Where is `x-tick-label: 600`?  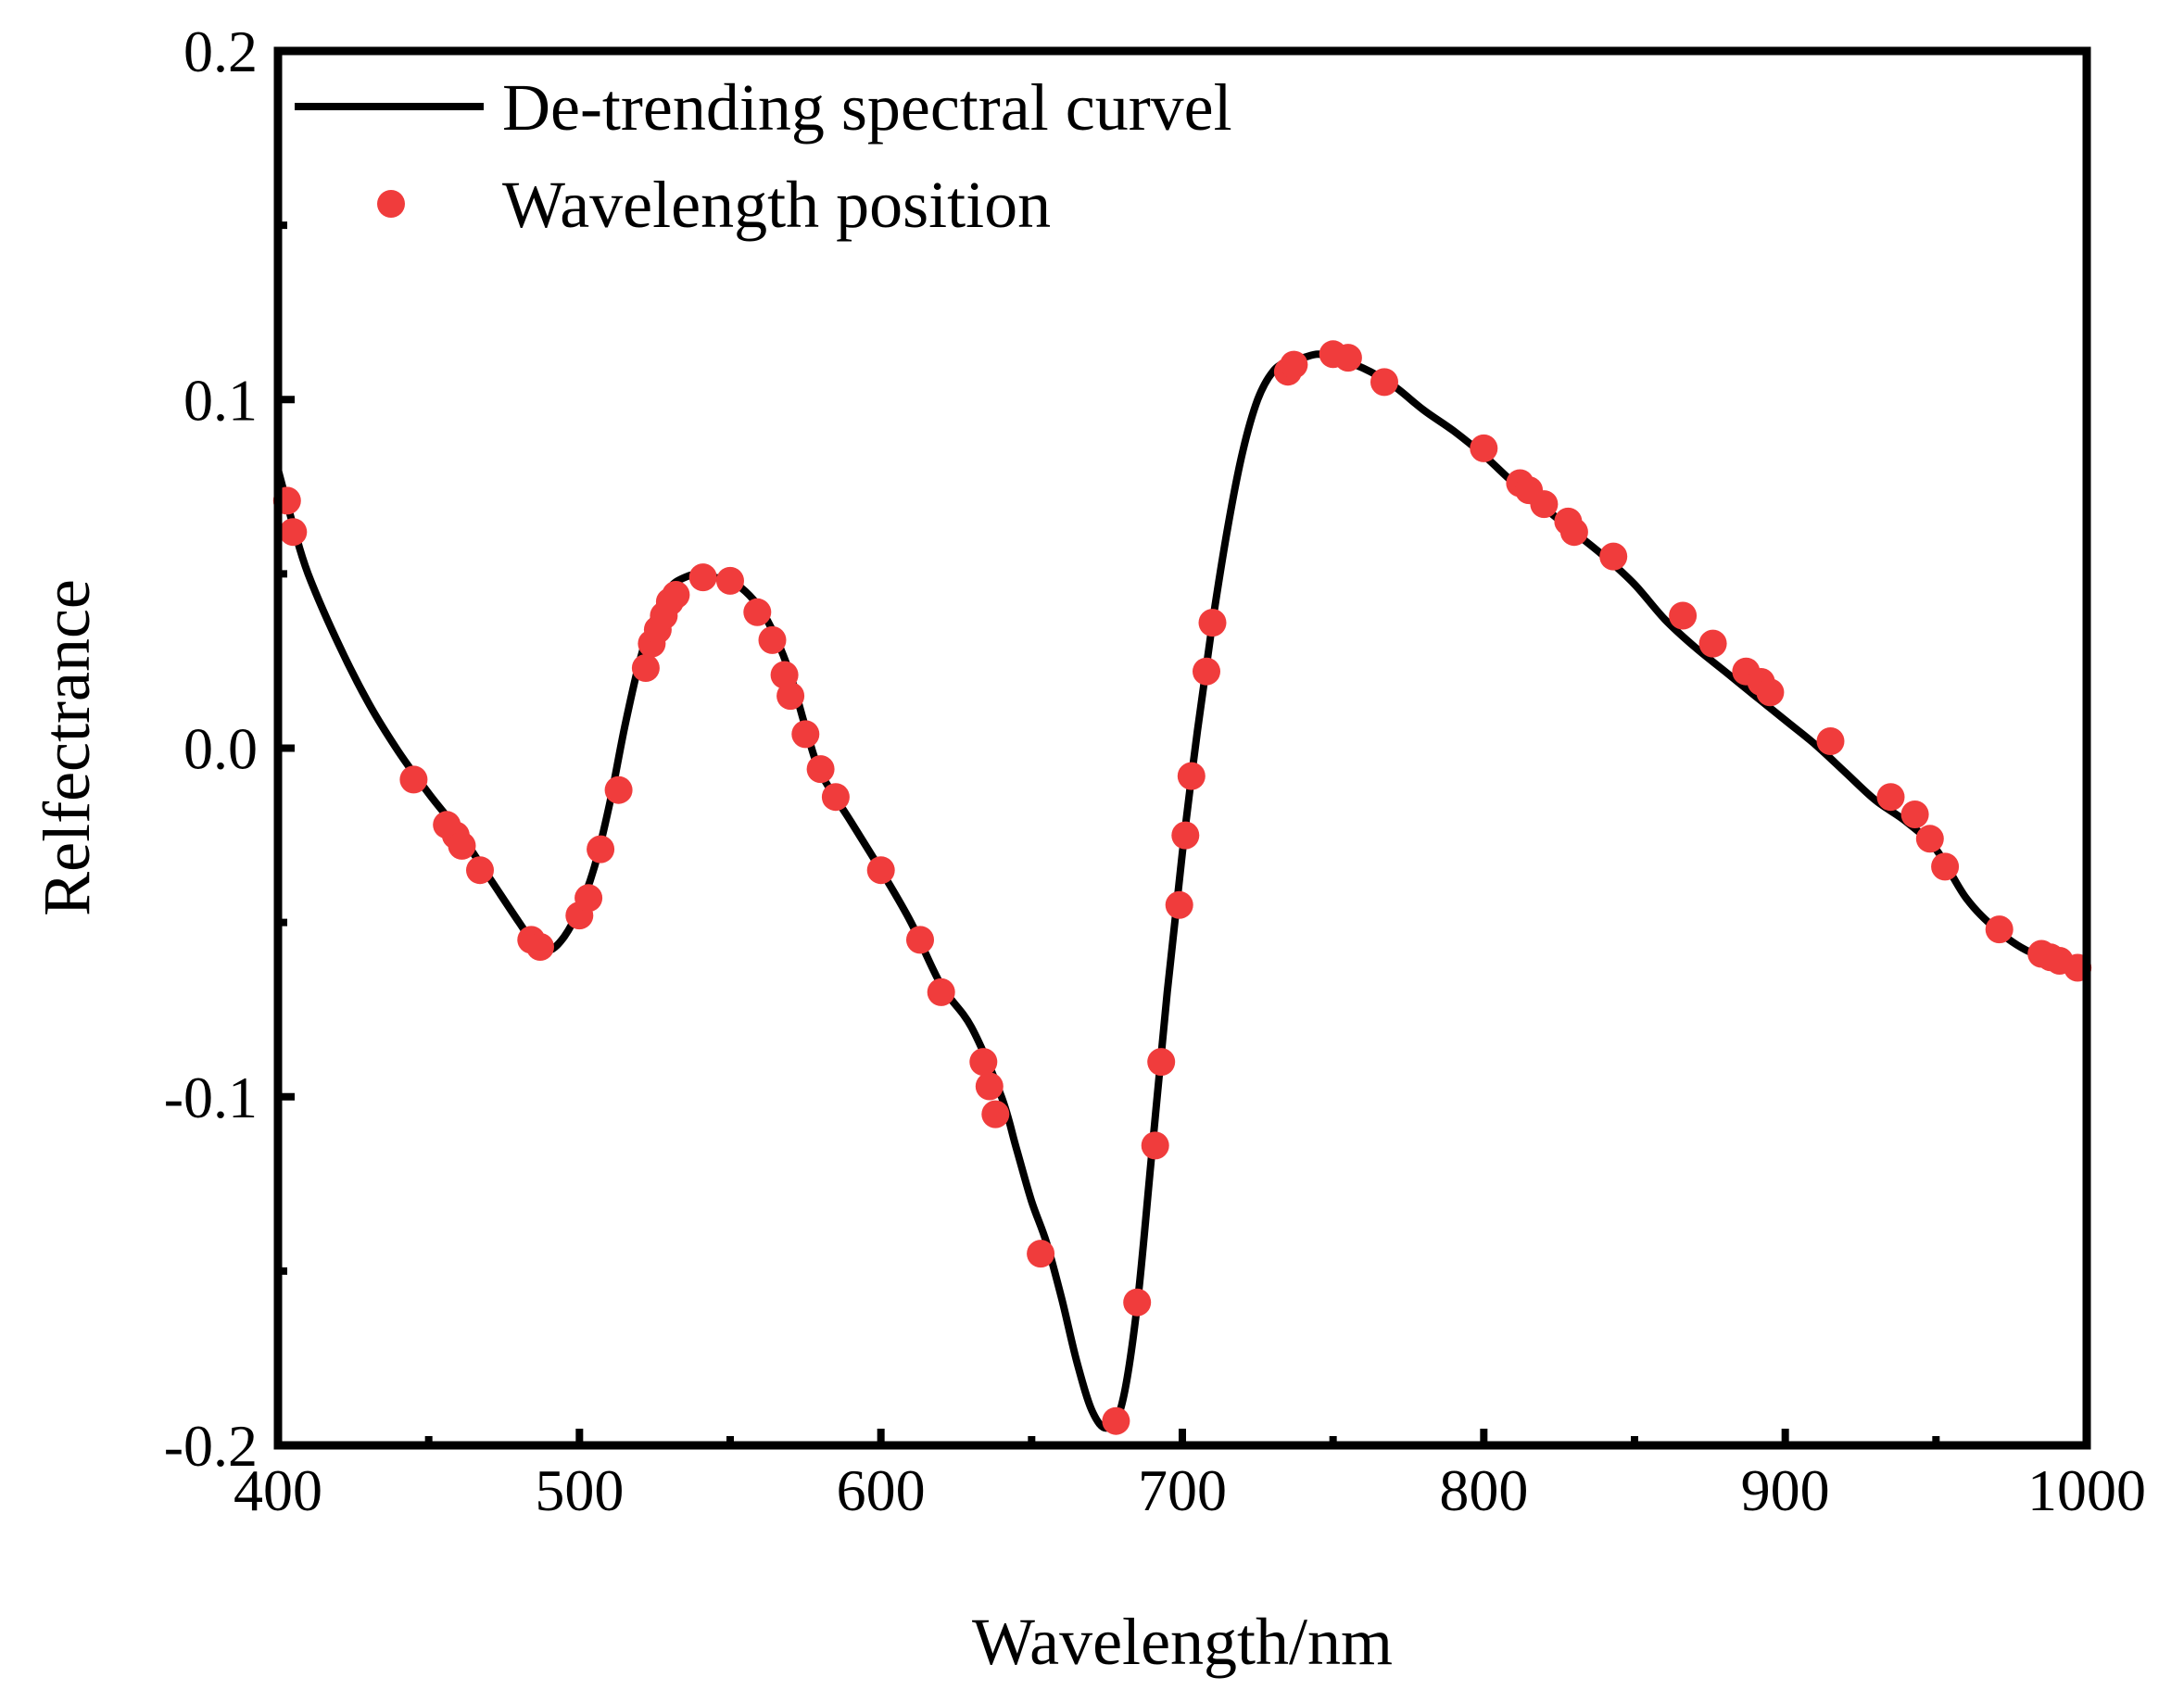 x-tick-label: 600 is located at coordinates (881, 1490).